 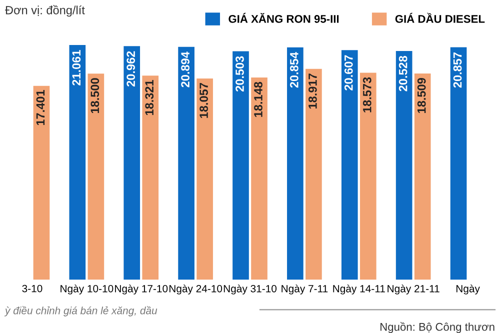 What do you see at coordinates (421, 95) in the screenshot?
I see `data-label: 18.509` at bounding box center [421, 95].